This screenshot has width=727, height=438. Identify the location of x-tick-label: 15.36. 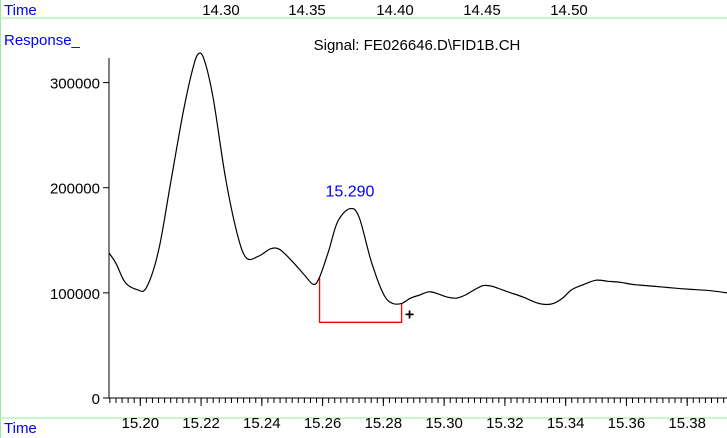
(627, 423).